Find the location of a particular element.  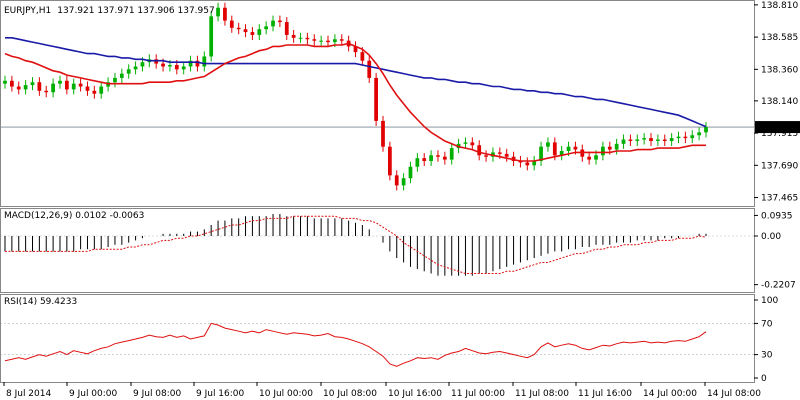

macd-title: MACD(12,26,9) 0.0102 -0.0063 is located at coordinates (74, 216).